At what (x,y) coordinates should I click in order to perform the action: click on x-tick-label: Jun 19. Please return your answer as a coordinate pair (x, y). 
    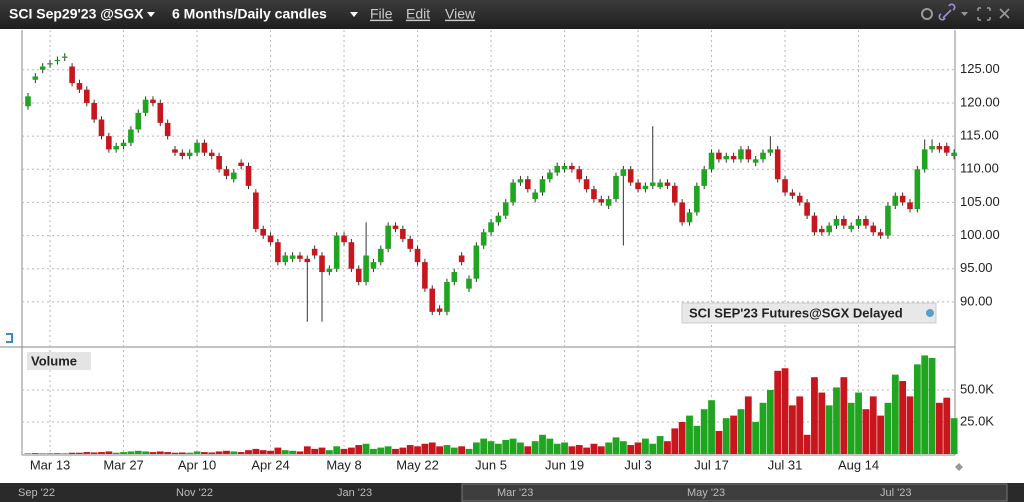
    Looking at the image, I should click on (564, 464).